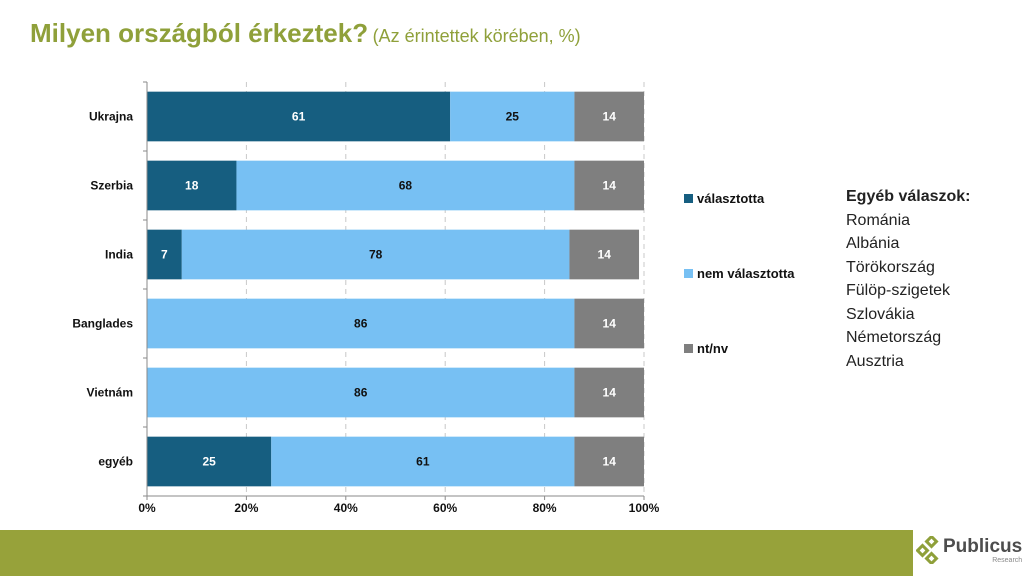 The width and height of the screenshot is (1024, 576). I want to click on other-answer-item: Szlovákia, so click(880, 314).